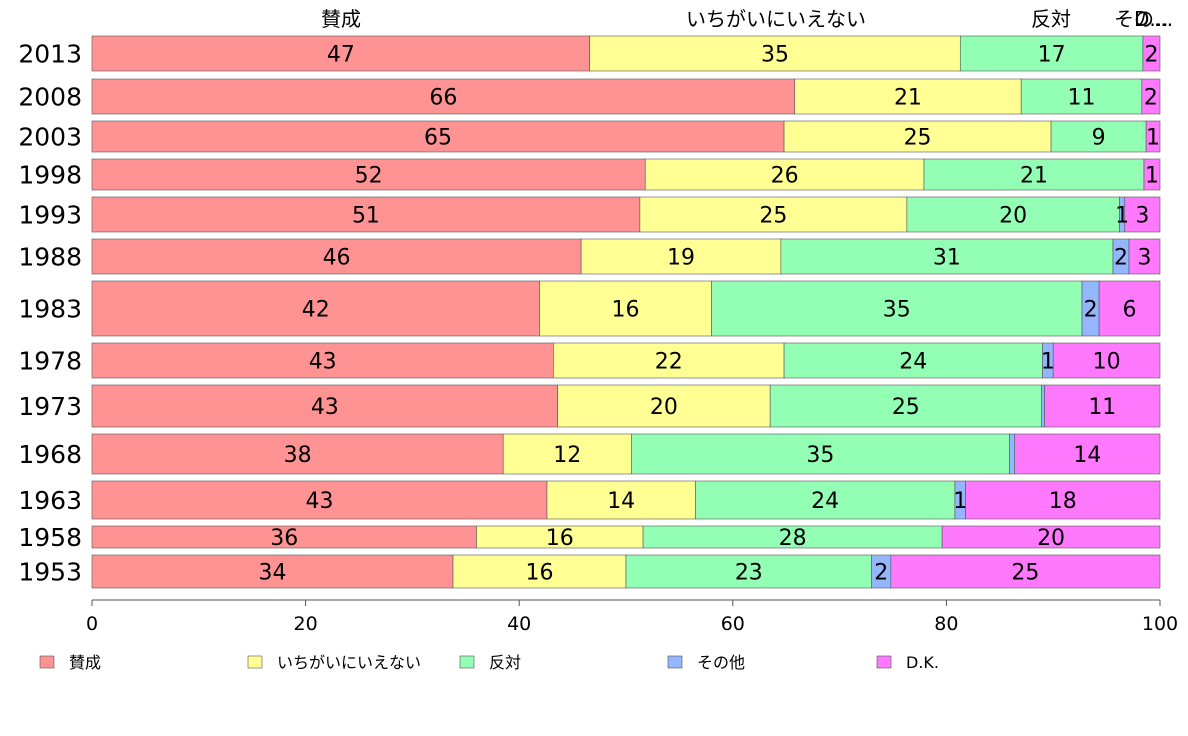  What do you see at coordinates (560, 538) in the screenshot?
I see `data-label-1958-1: 16` at bounding box center [560, 538].